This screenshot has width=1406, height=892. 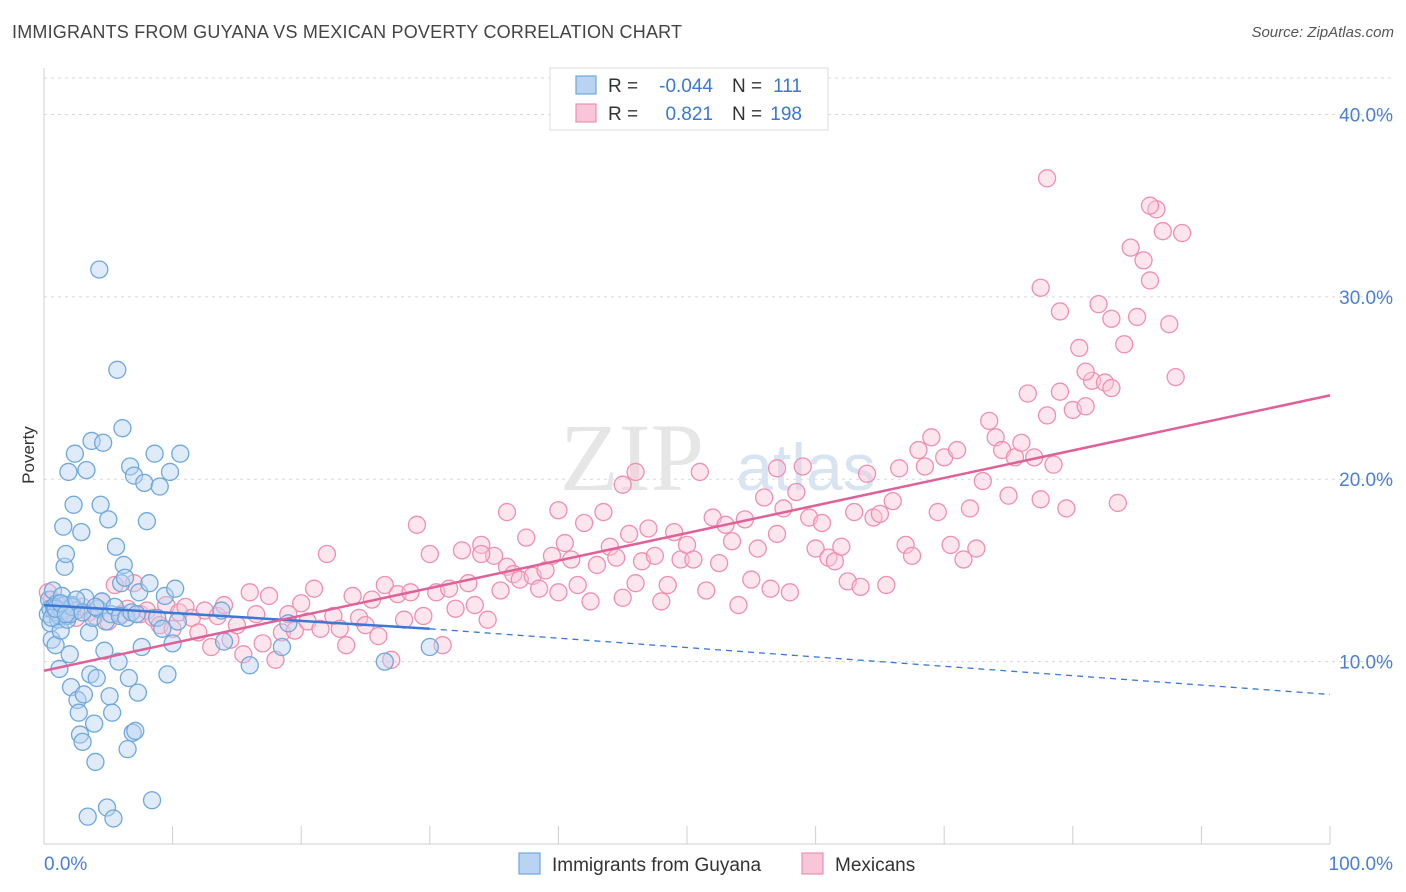 I want to click on legend-n-label-mexicans: N =, so click(x=747, y=114).